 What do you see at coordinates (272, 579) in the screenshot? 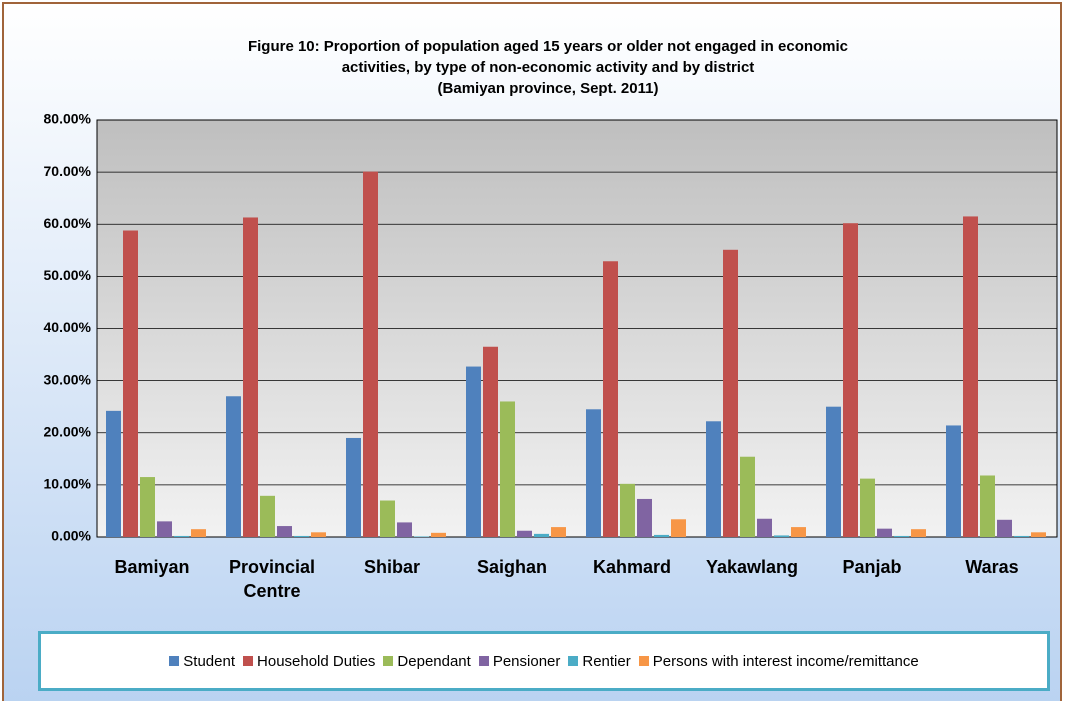
I see `x-tick-label: Provincial Centre` at bounding box center [272, 579].